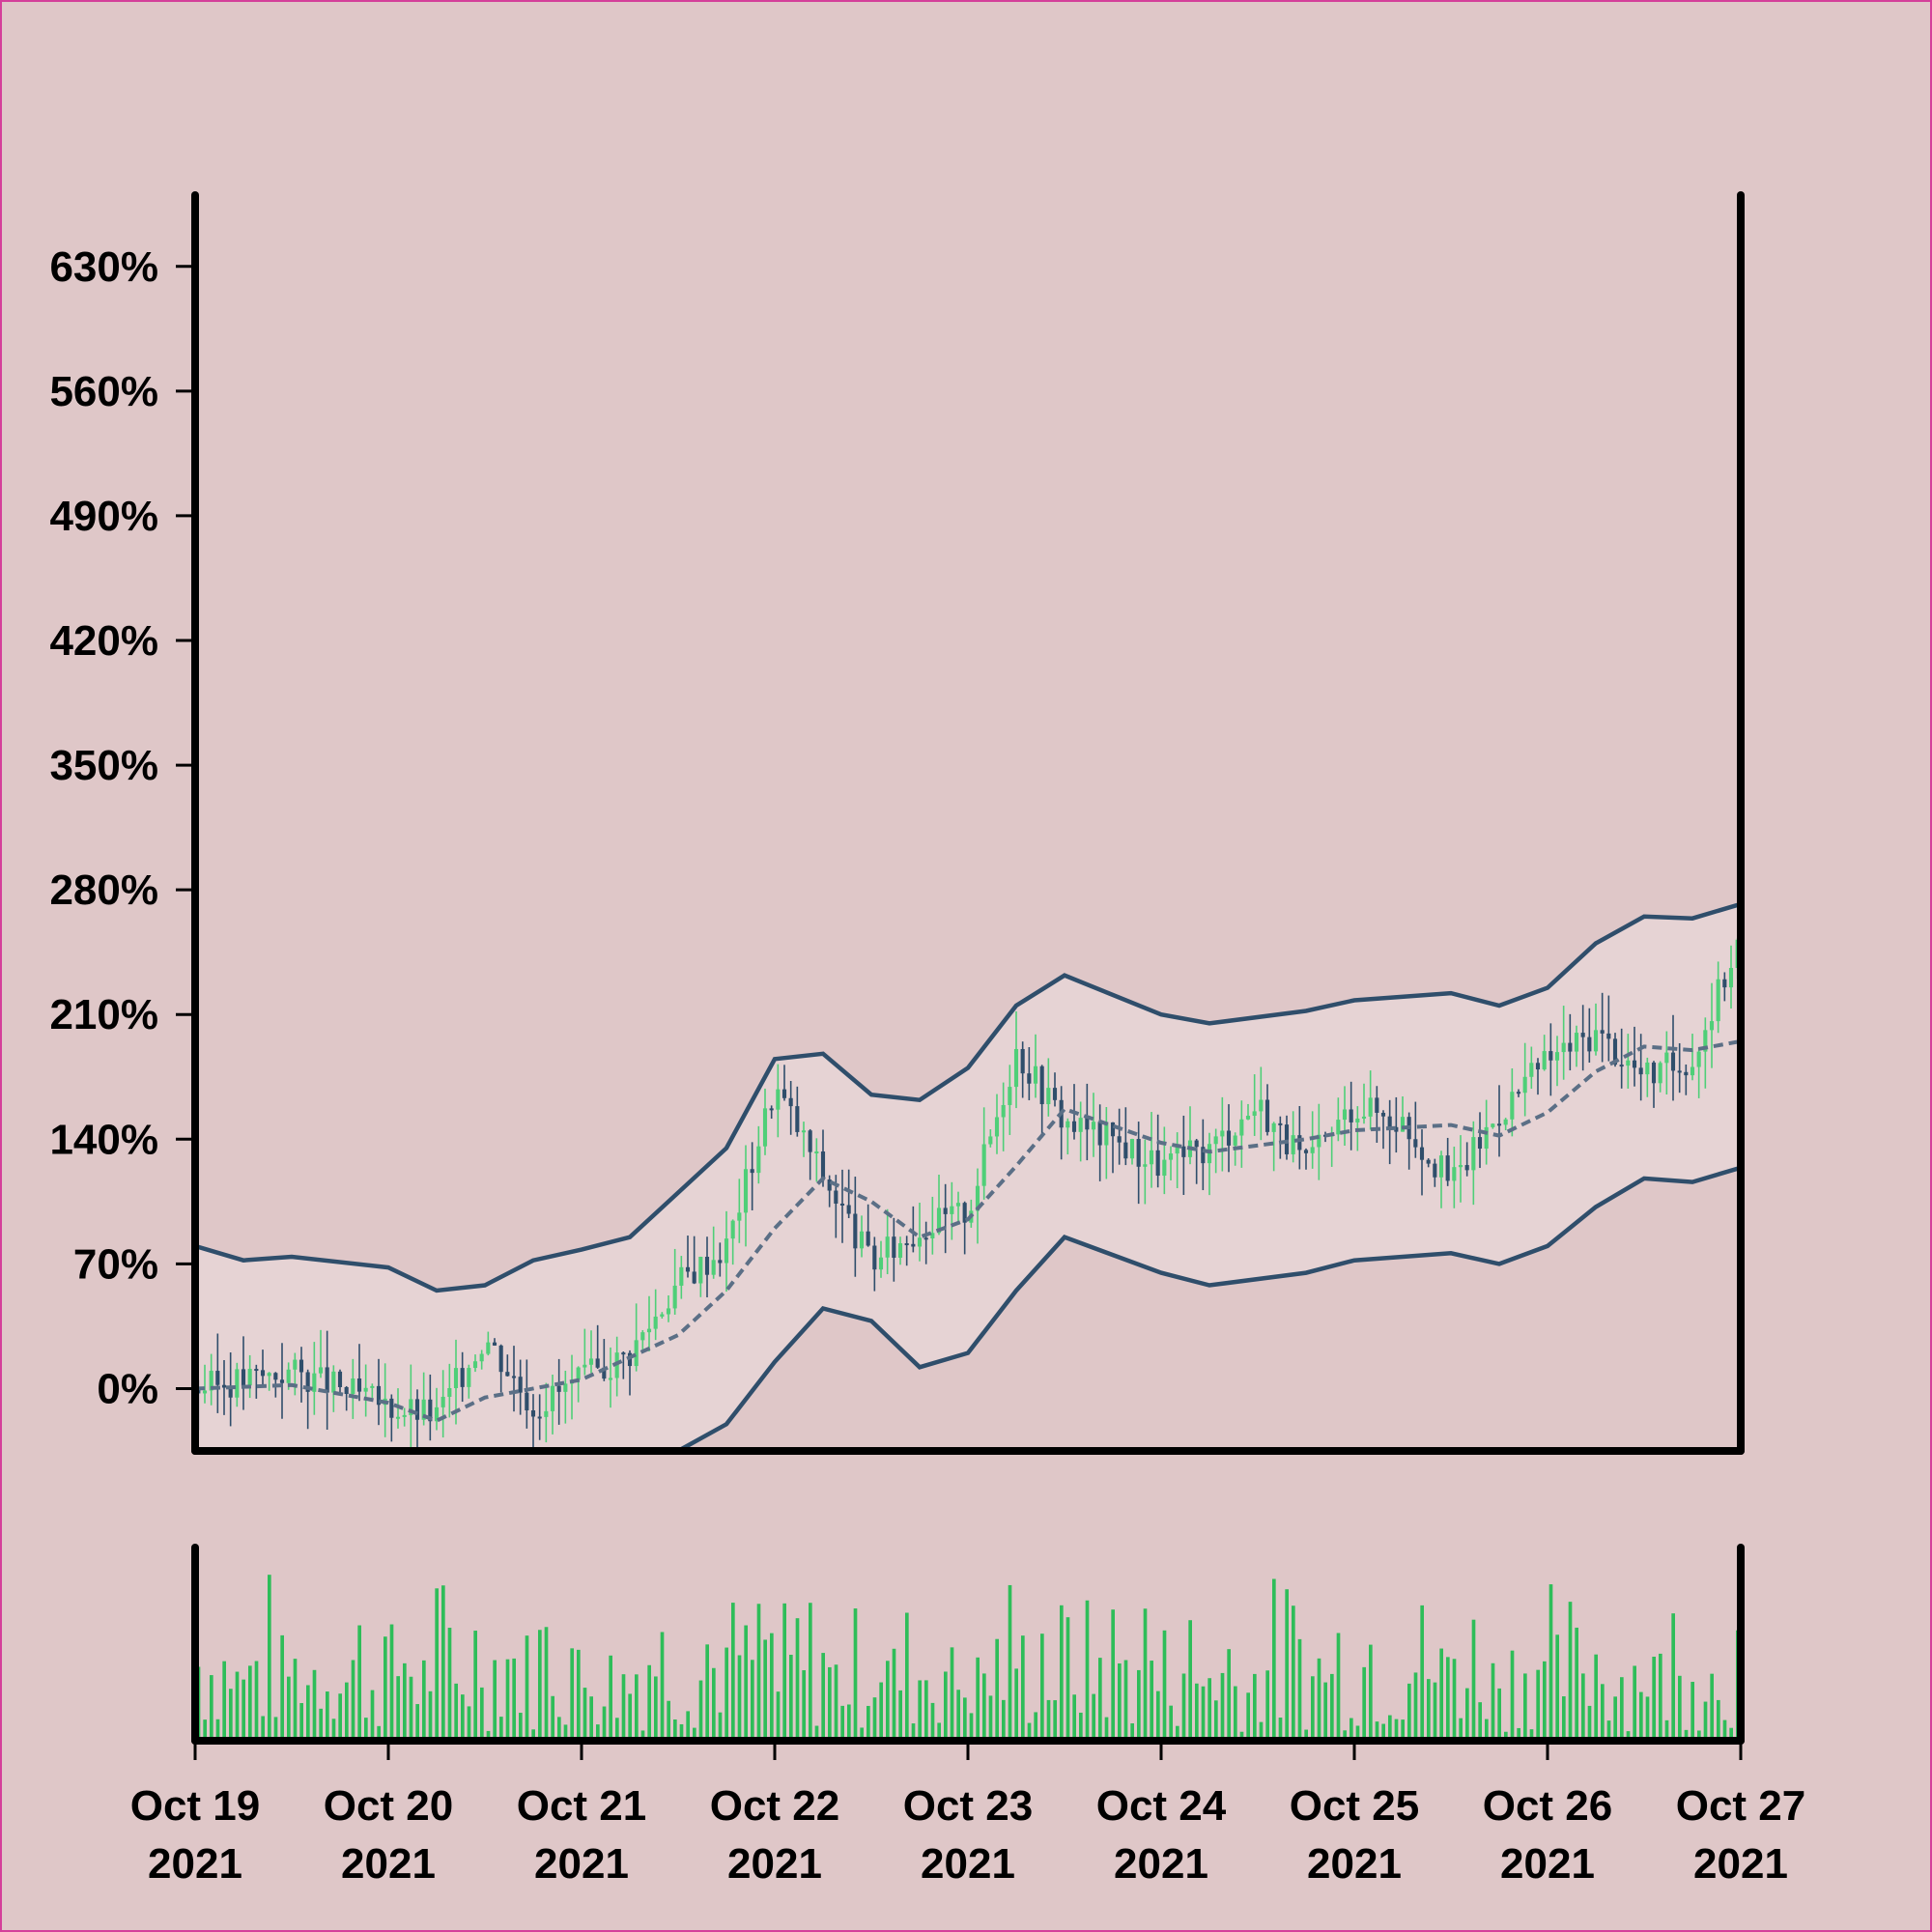 The height and width of the screenshot is (1932, 1932). Describe the element at coordinates (103, 1139) in the screenshot. I see `y-tick-label: 140%` at that location.